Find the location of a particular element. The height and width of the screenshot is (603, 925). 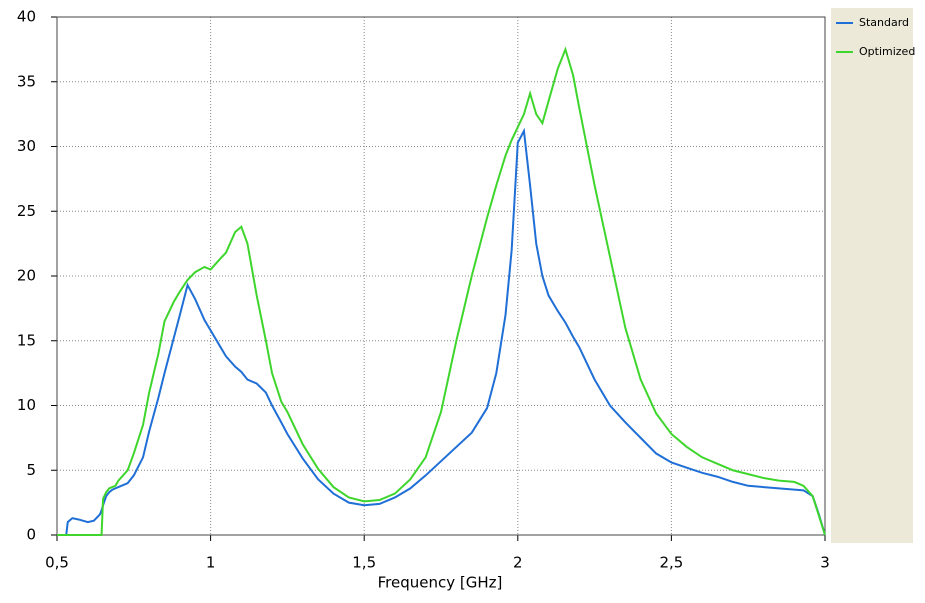

y-tick-label: 30 is located at coordinates (26, 146).